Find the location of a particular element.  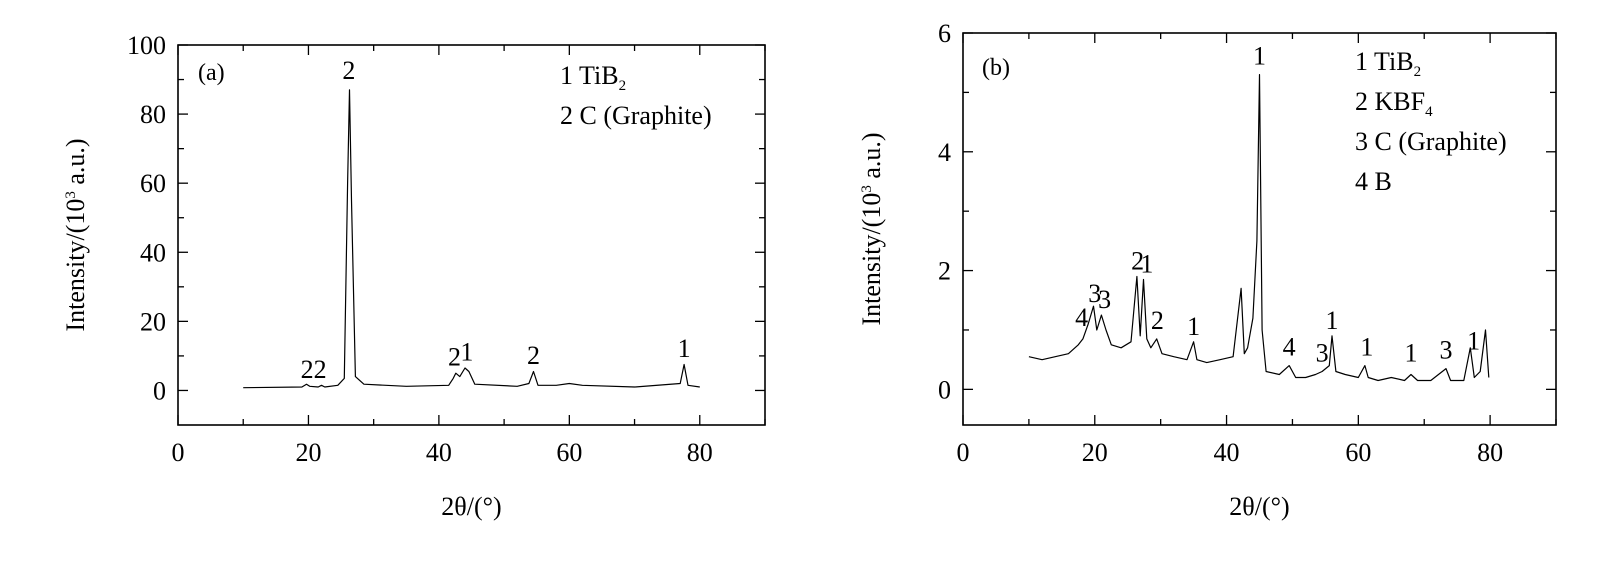

y-tick-label: 2 is located at coordinates (944, 271).